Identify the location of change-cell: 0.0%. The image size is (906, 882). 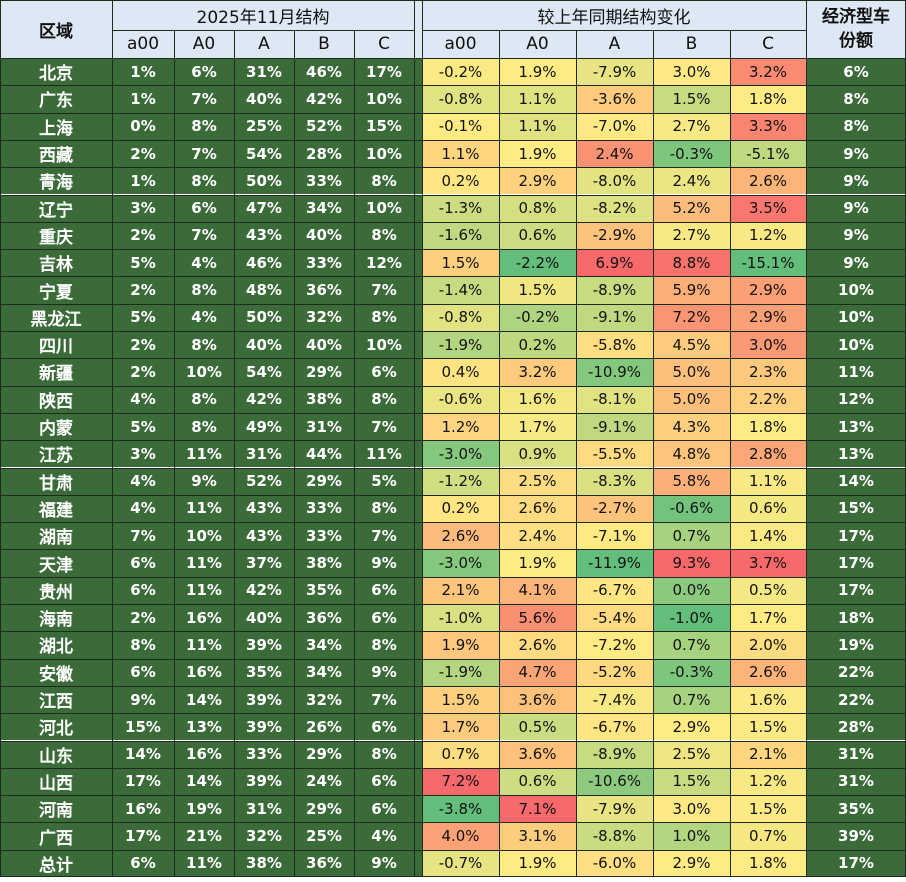
(691, 590).